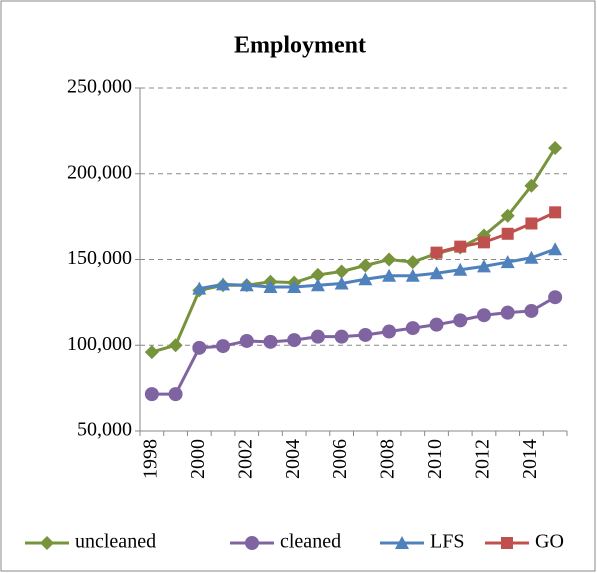  Describe the element at coordinates (99, 258) in the screenshot. I see `y-tick-label: 150,000` at that location.